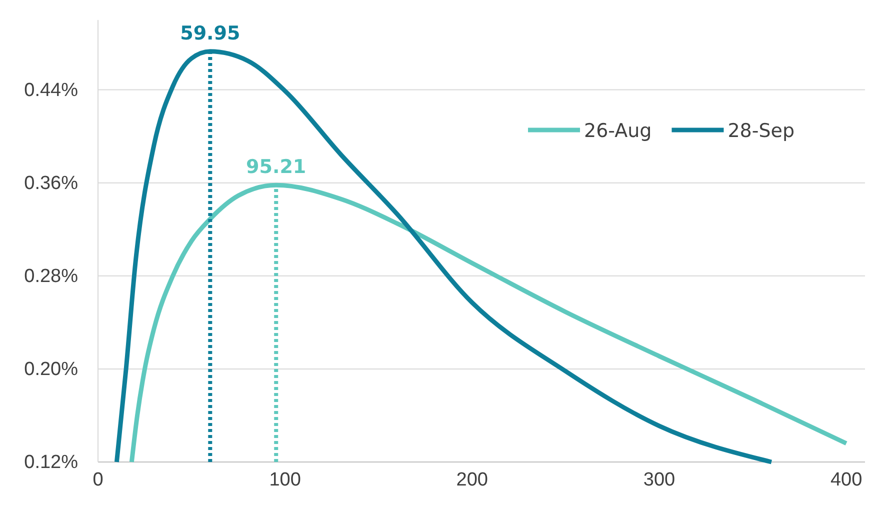 The width and height of the screenshot is (895, 507). Describe the element at coordinates (98, 479) in the screenshot. I see `x-tick-label: 0` at that location.